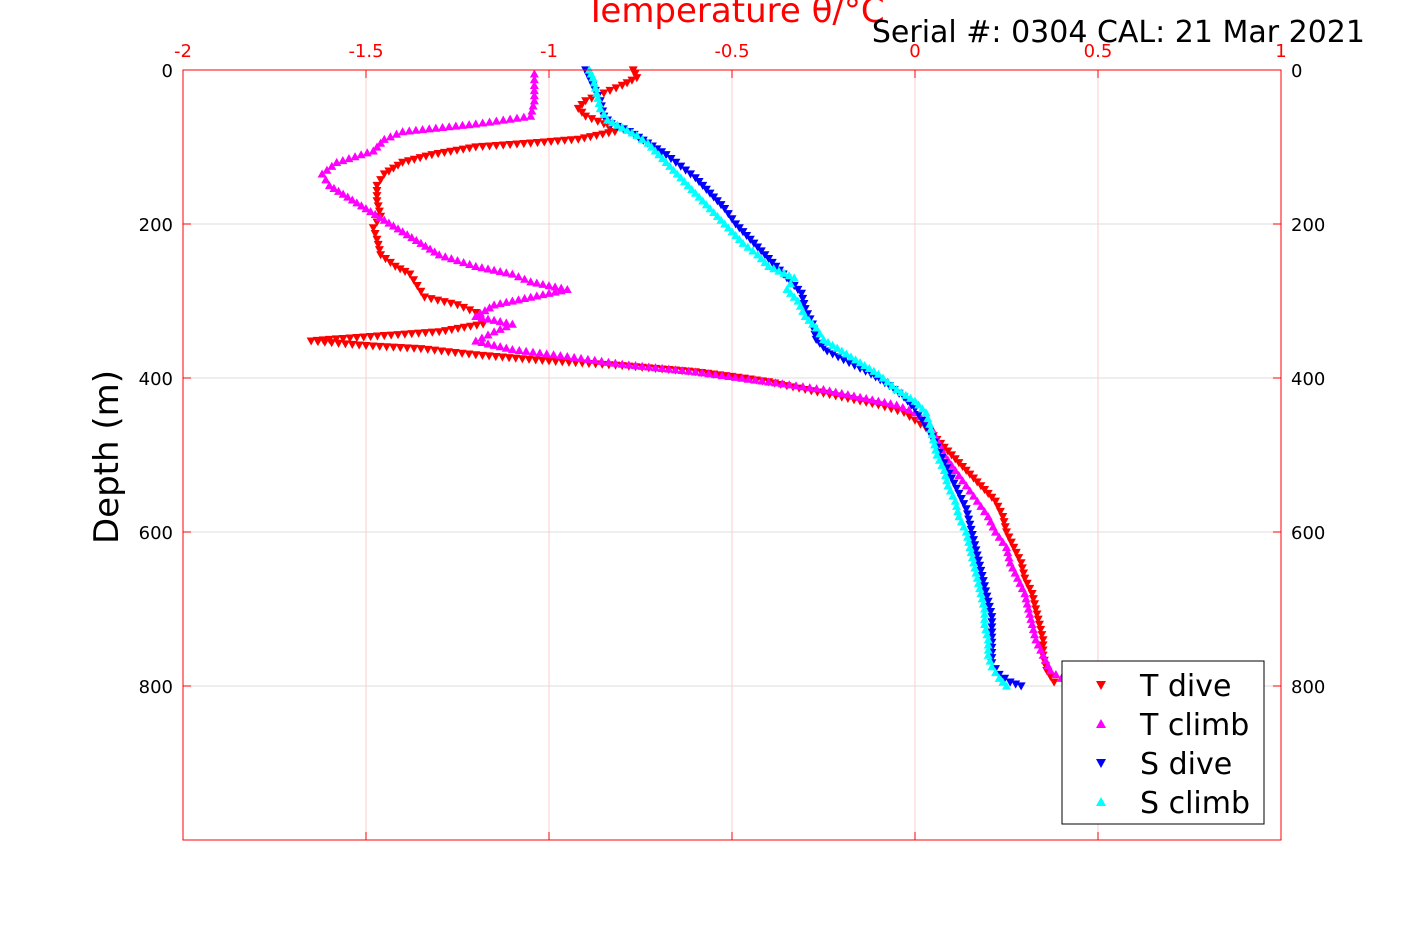 This screenshot has width=1417, height=945. Describe the element at coordinates (1185, 686) in the screenshot. I see `legend-entry-label: T dive` at that location.